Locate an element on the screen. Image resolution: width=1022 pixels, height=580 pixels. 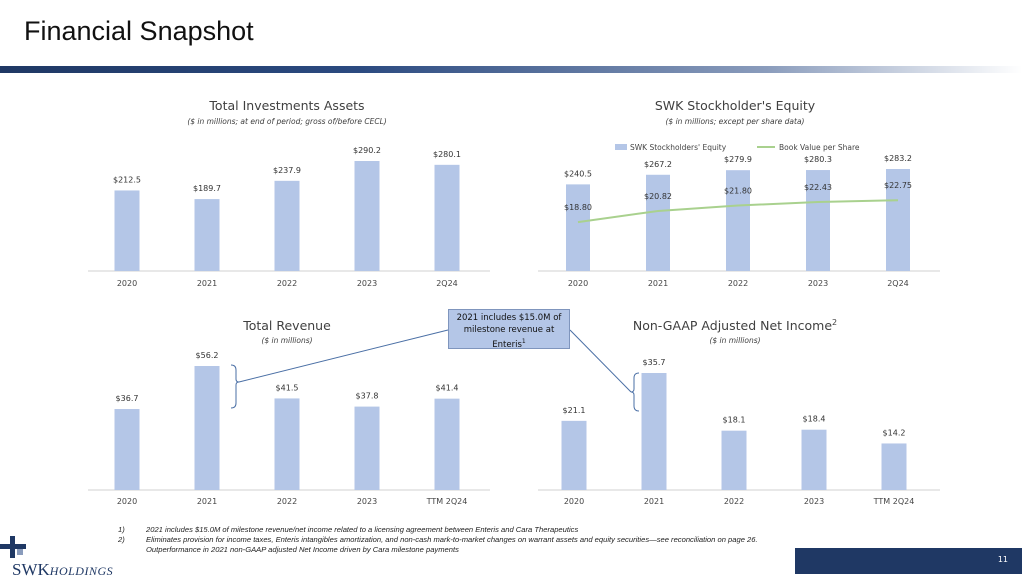
book-value-label: $22.43 is located at coordinates (818, 187).